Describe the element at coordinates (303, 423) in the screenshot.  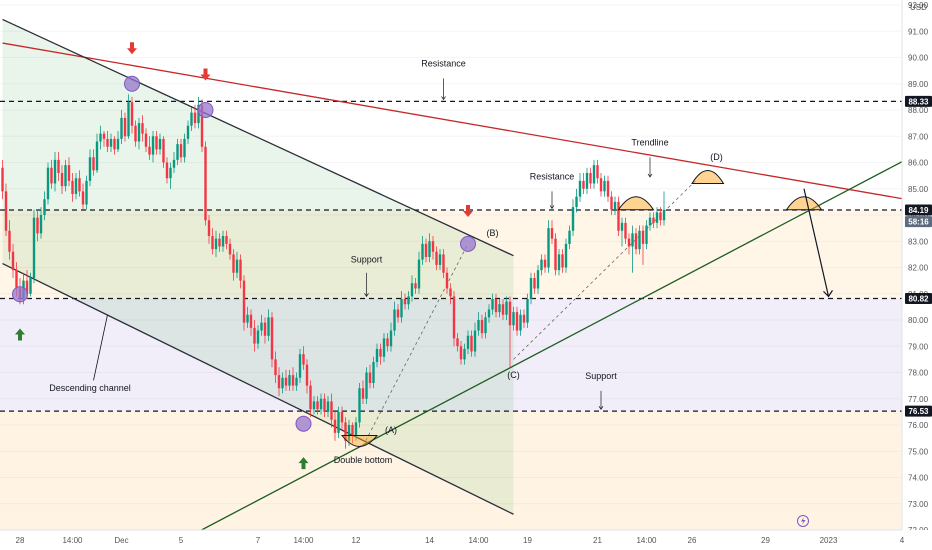
I see `touch-circle` at that location.